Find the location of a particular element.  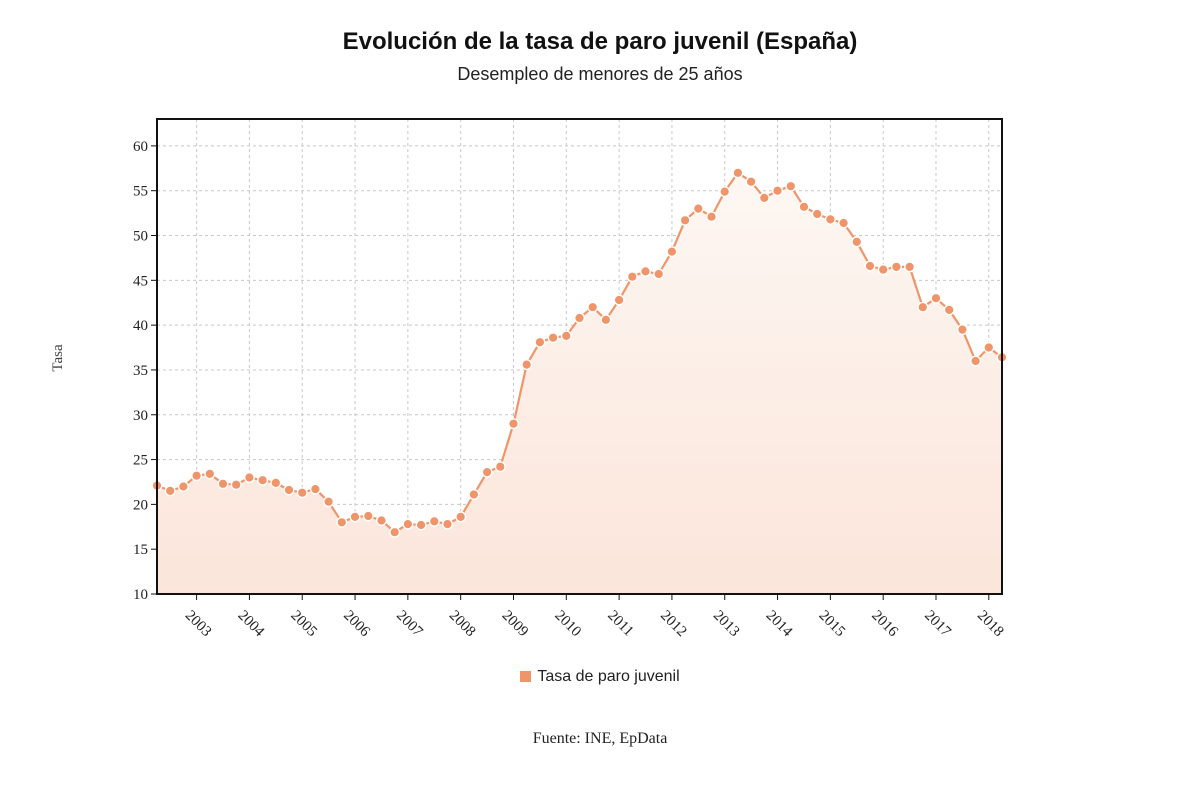

y-tick-label: 55 is located at coordinates (140, 192).